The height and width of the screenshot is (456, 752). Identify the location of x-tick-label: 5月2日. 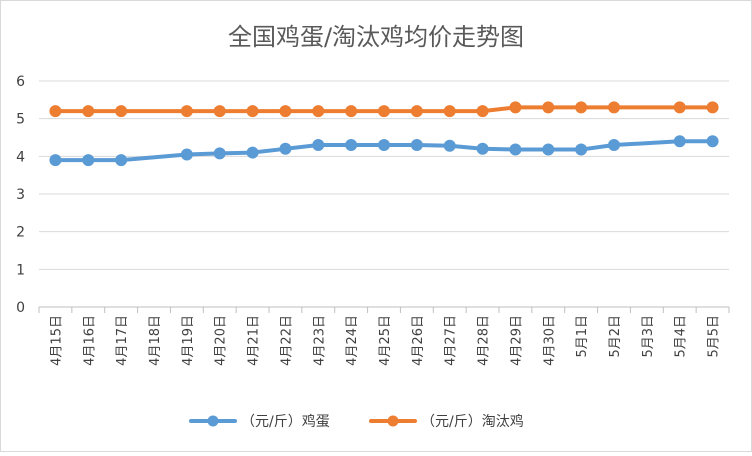
(615, 336).